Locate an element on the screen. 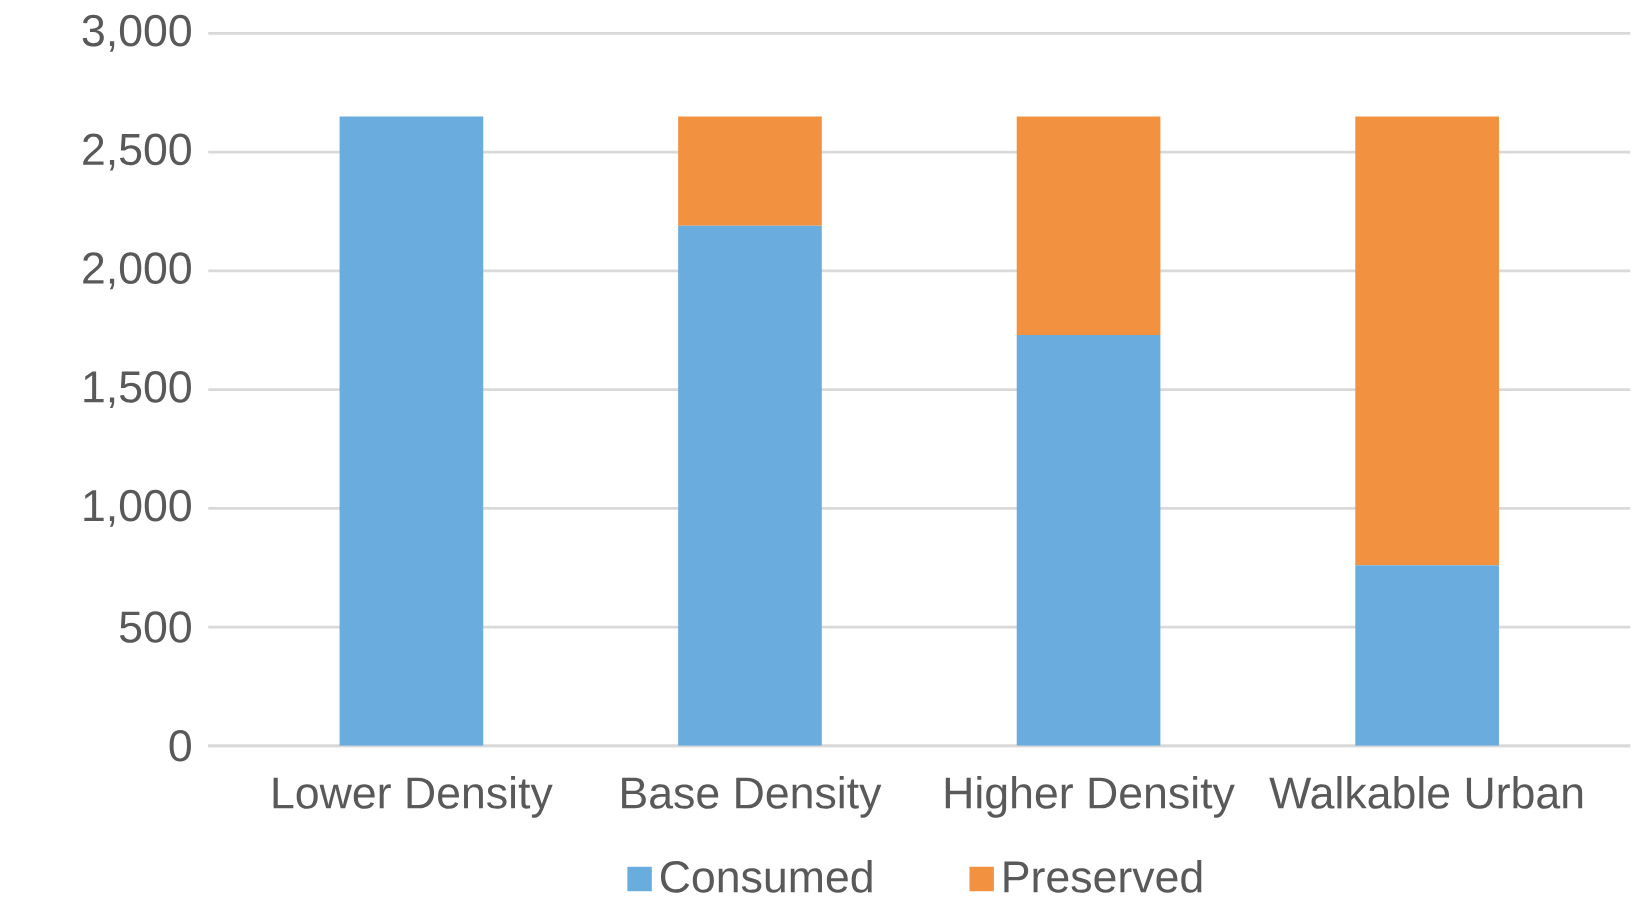  y-tick-label: 1,000 is located at coordinates (137, 508).